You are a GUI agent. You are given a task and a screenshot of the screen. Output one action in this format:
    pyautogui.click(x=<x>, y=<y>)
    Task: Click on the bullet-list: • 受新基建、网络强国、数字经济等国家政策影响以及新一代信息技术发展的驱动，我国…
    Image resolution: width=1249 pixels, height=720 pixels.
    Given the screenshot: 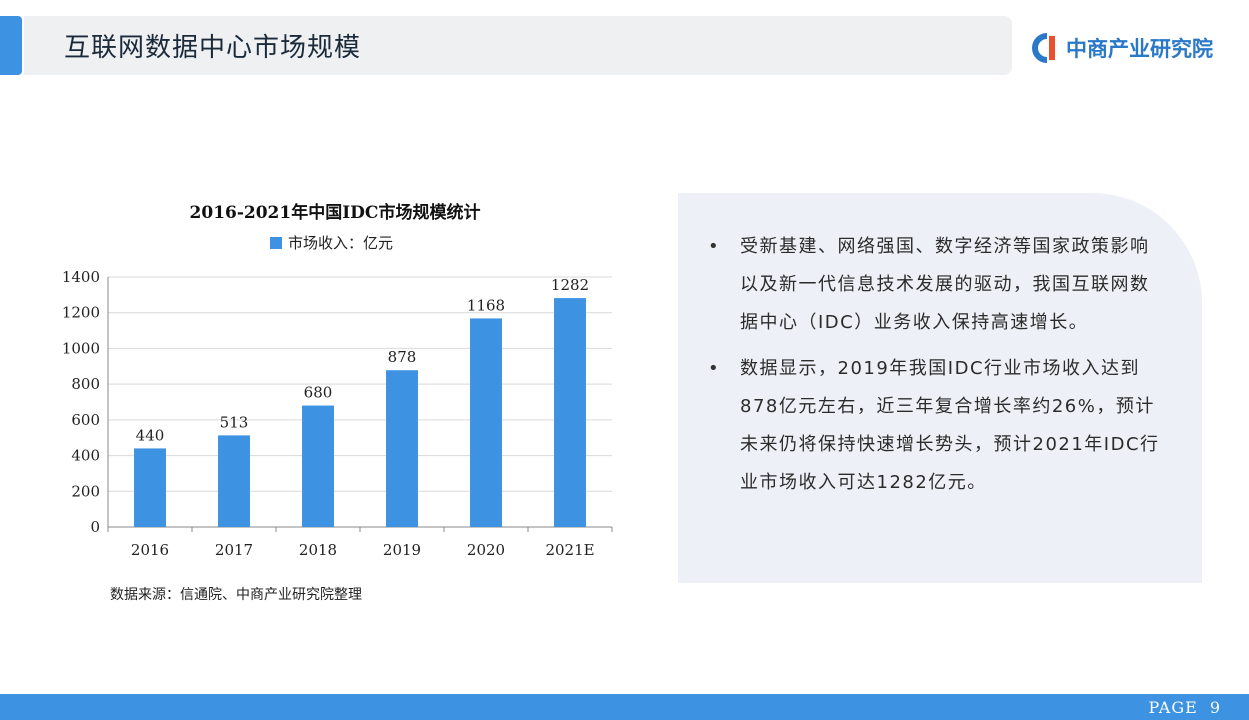 What is the action you would take?
    pyautogui.click(x=938, y=369)
    